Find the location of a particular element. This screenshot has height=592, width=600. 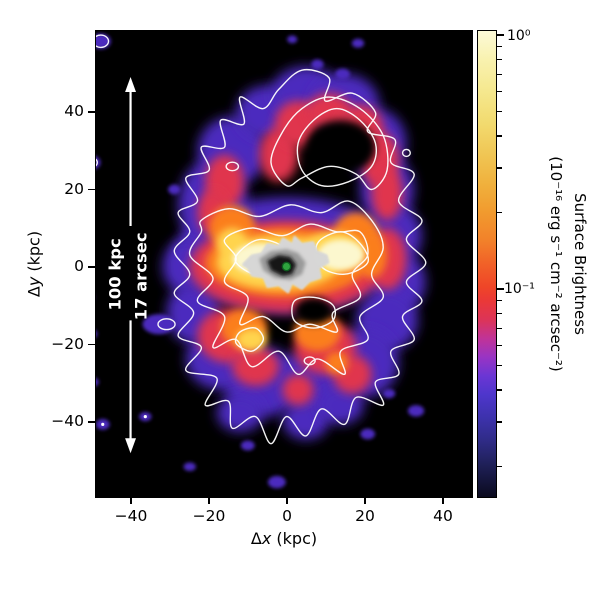

y-axis-label-var: y is located at coordinates (34, 281).